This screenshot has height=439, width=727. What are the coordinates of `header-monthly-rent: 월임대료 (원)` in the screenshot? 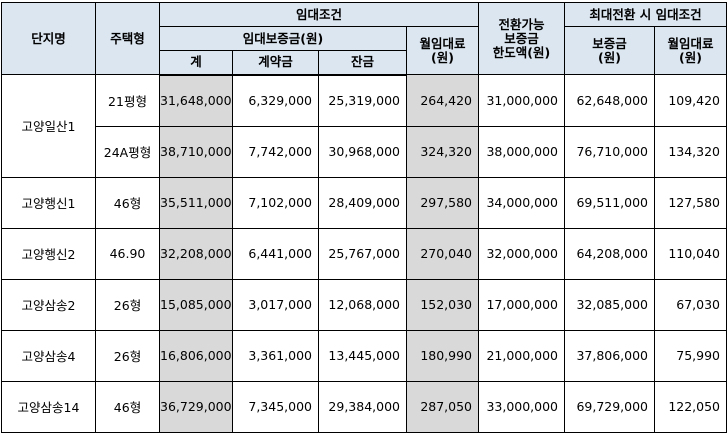 It's located at (442, 50).